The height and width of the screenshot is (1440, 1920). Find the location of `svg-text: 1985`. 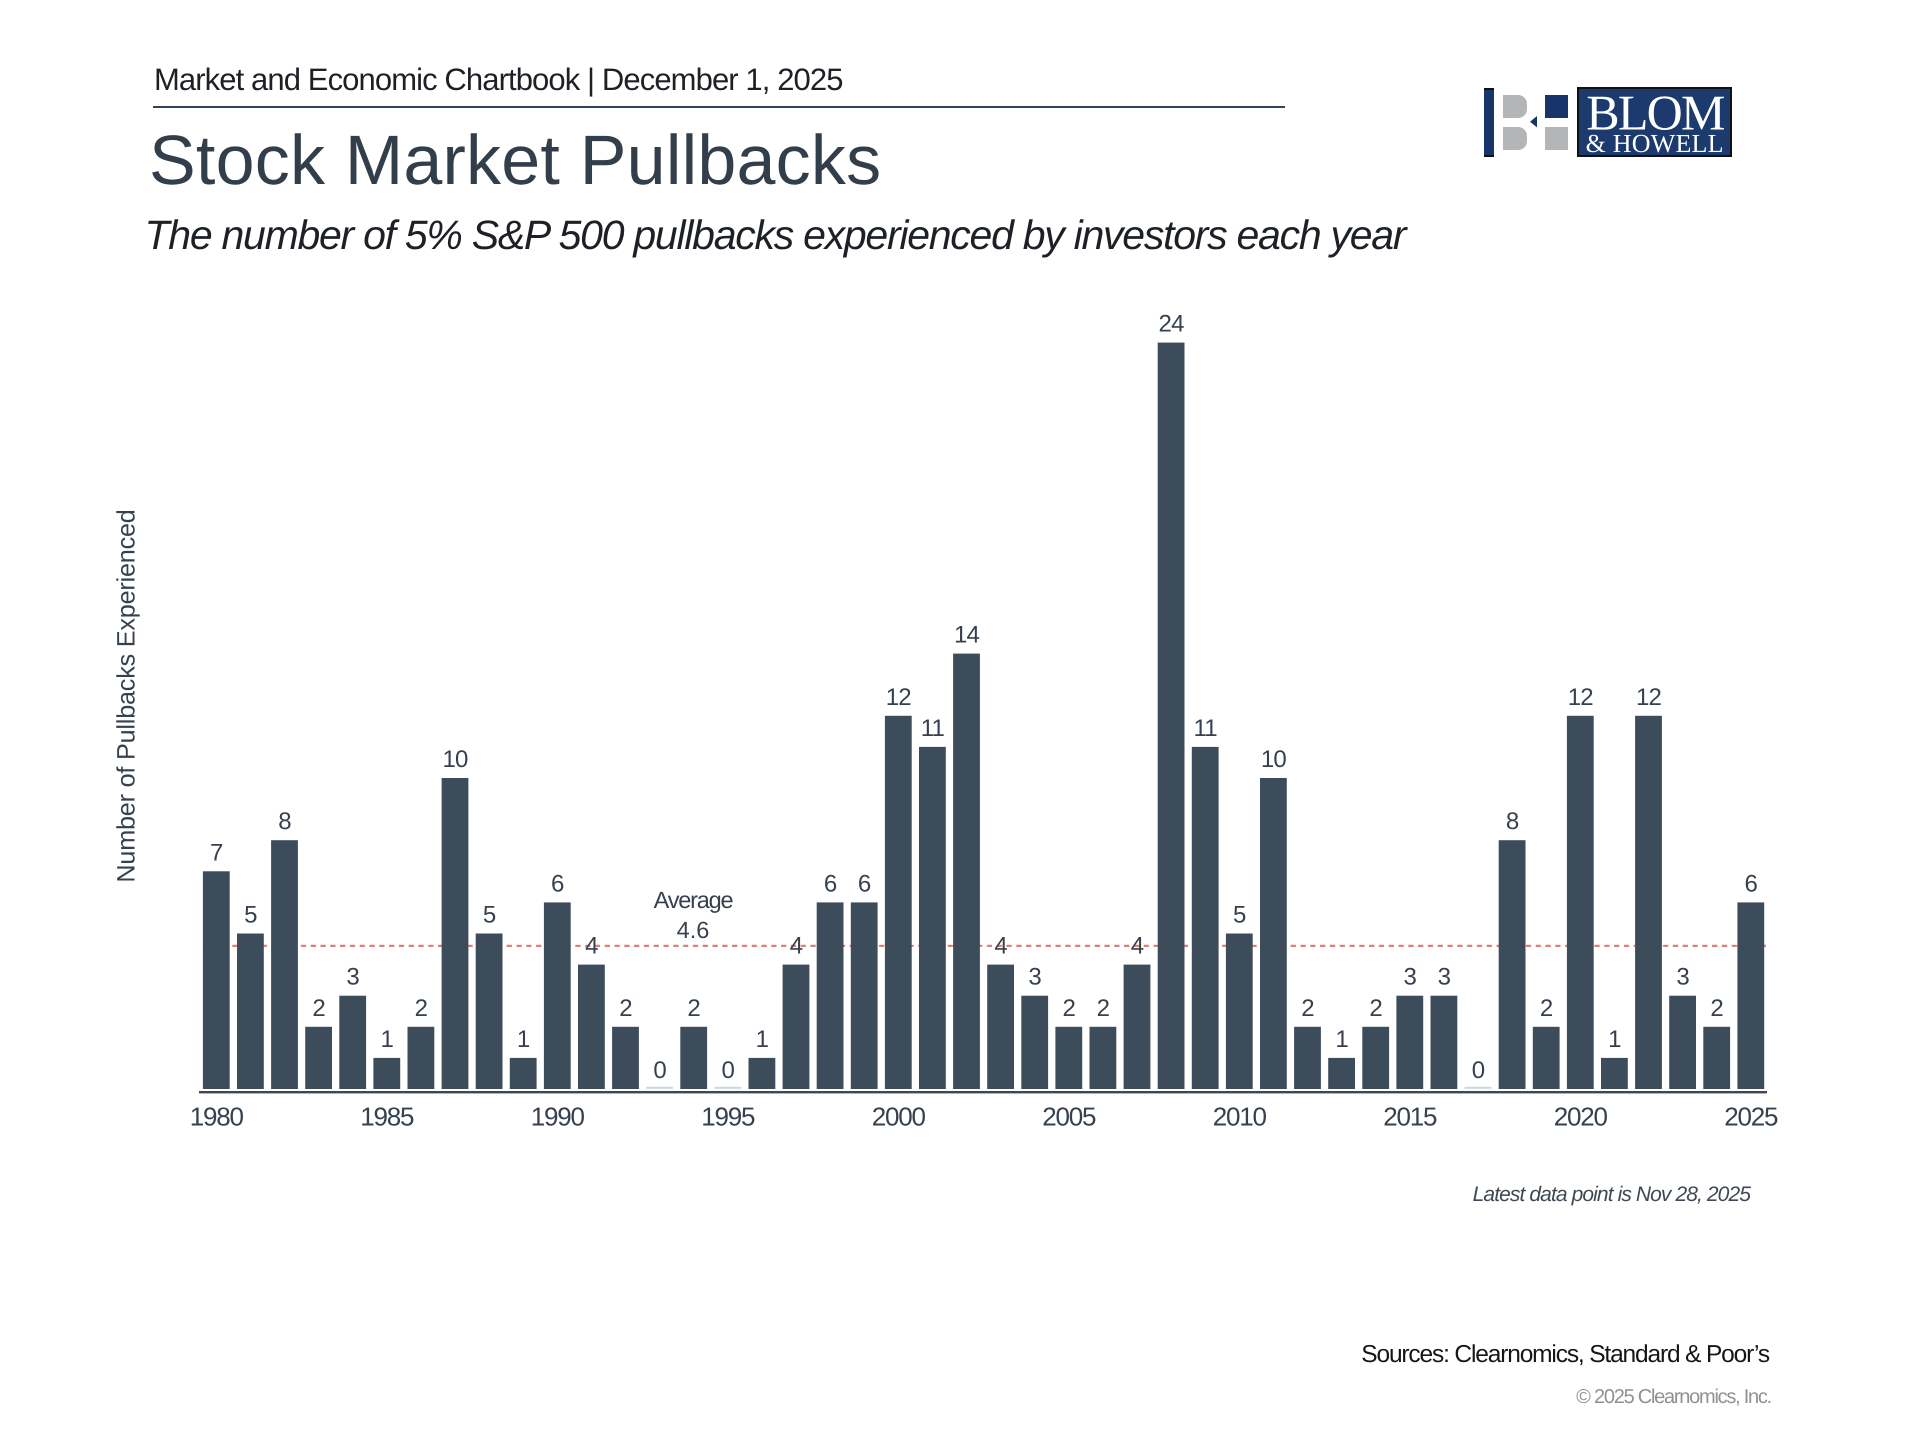

svg-text: 1985 is located at coordinates (387, 1117).